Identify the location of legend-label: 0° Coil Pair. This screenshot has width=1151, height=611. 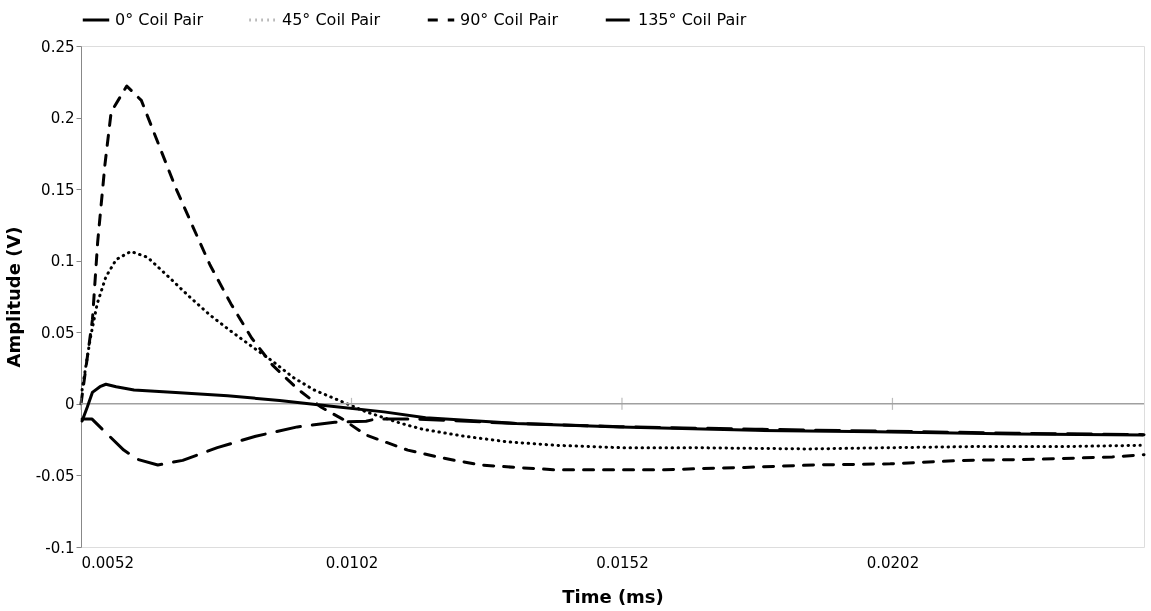
(159, 19).